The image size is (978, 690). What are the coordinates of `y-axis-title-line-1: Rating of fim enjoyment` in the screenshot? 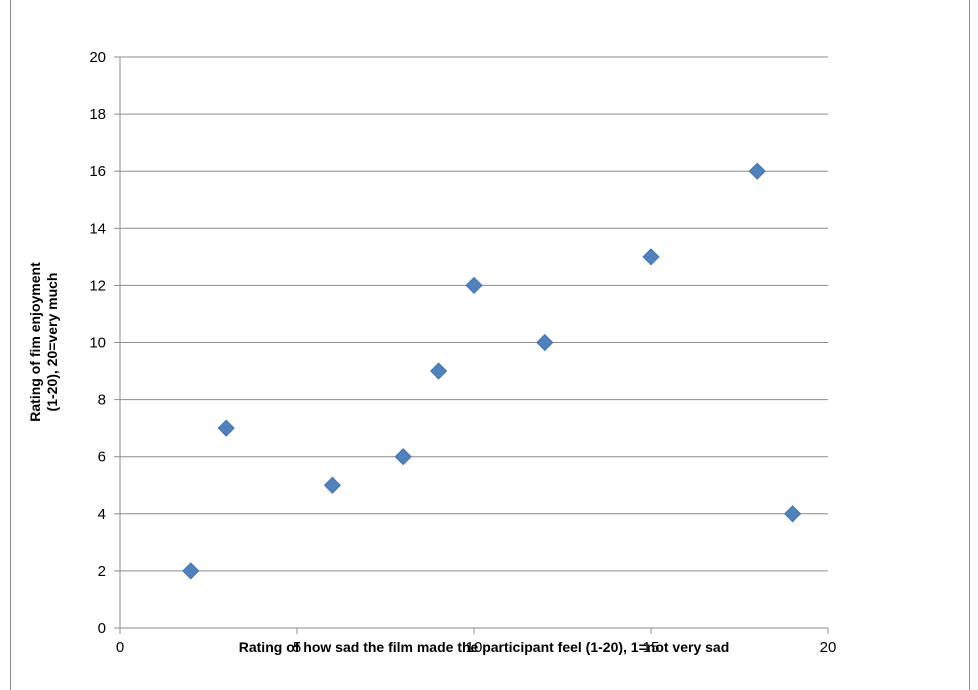 It's located at (35, 342).